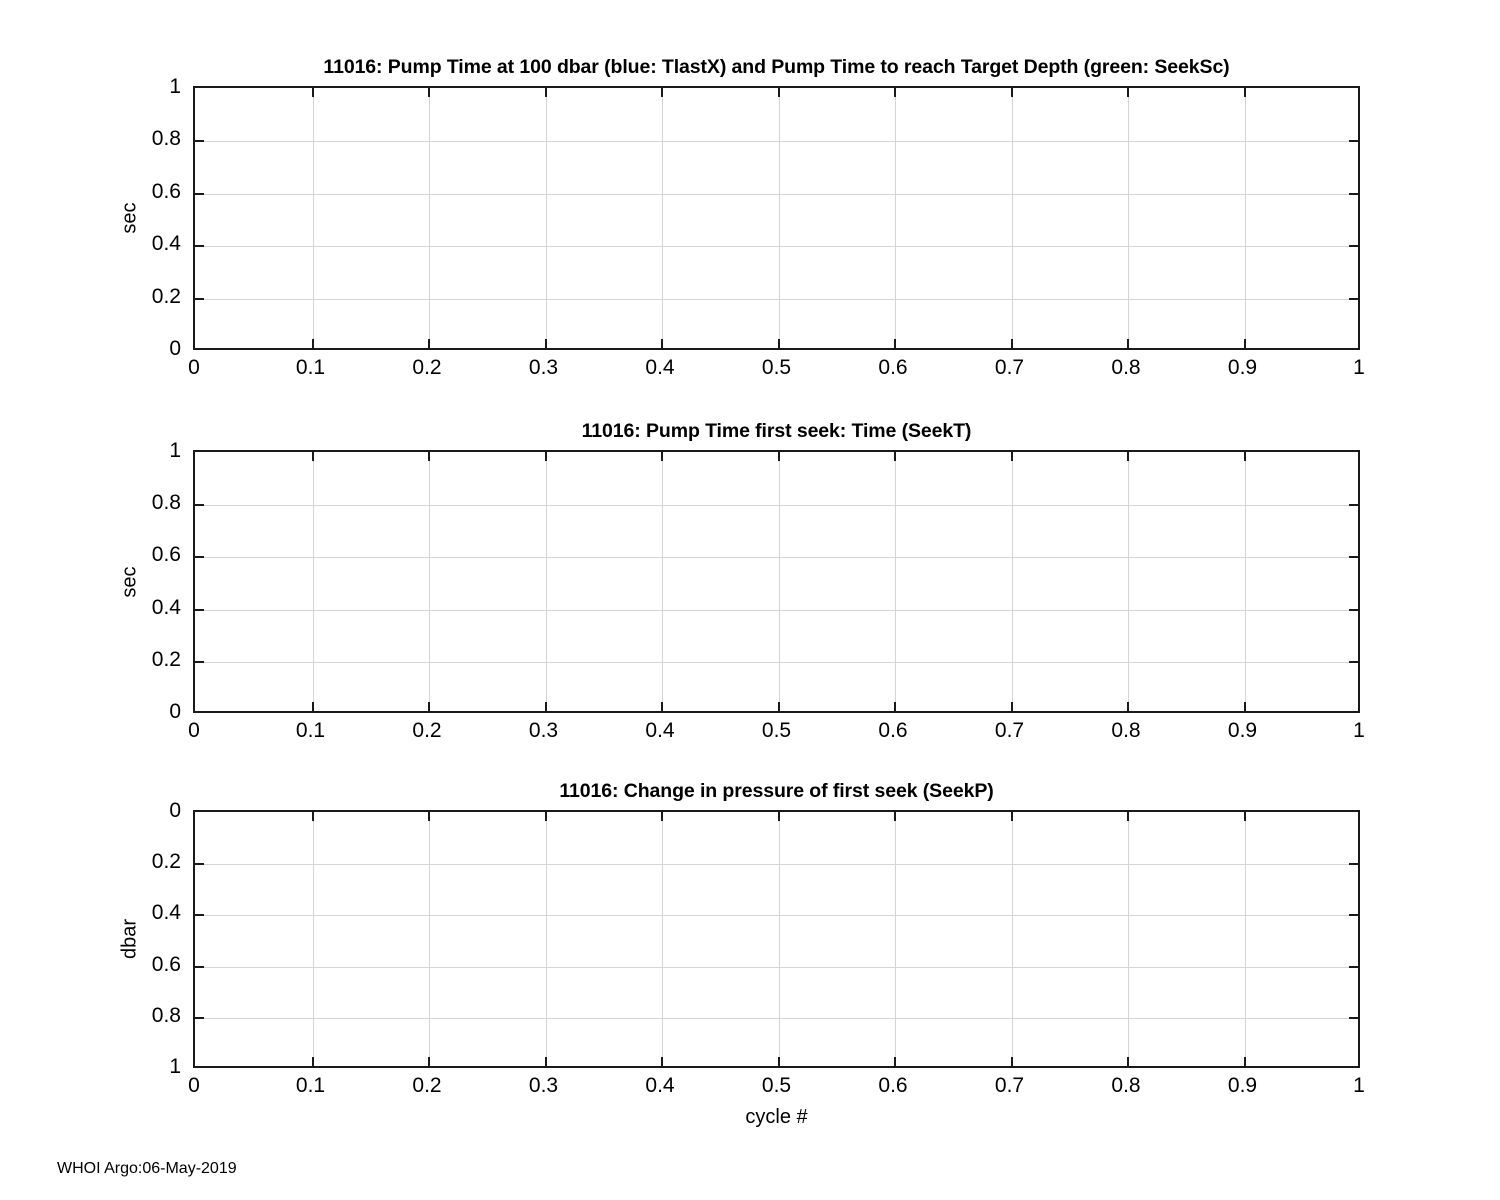 The image size is (1500, 1200). What do you see at coordinates (166, 191) in the screenshot?
I see `y-tick-label: 0.6` at bounding box center [166, 191].